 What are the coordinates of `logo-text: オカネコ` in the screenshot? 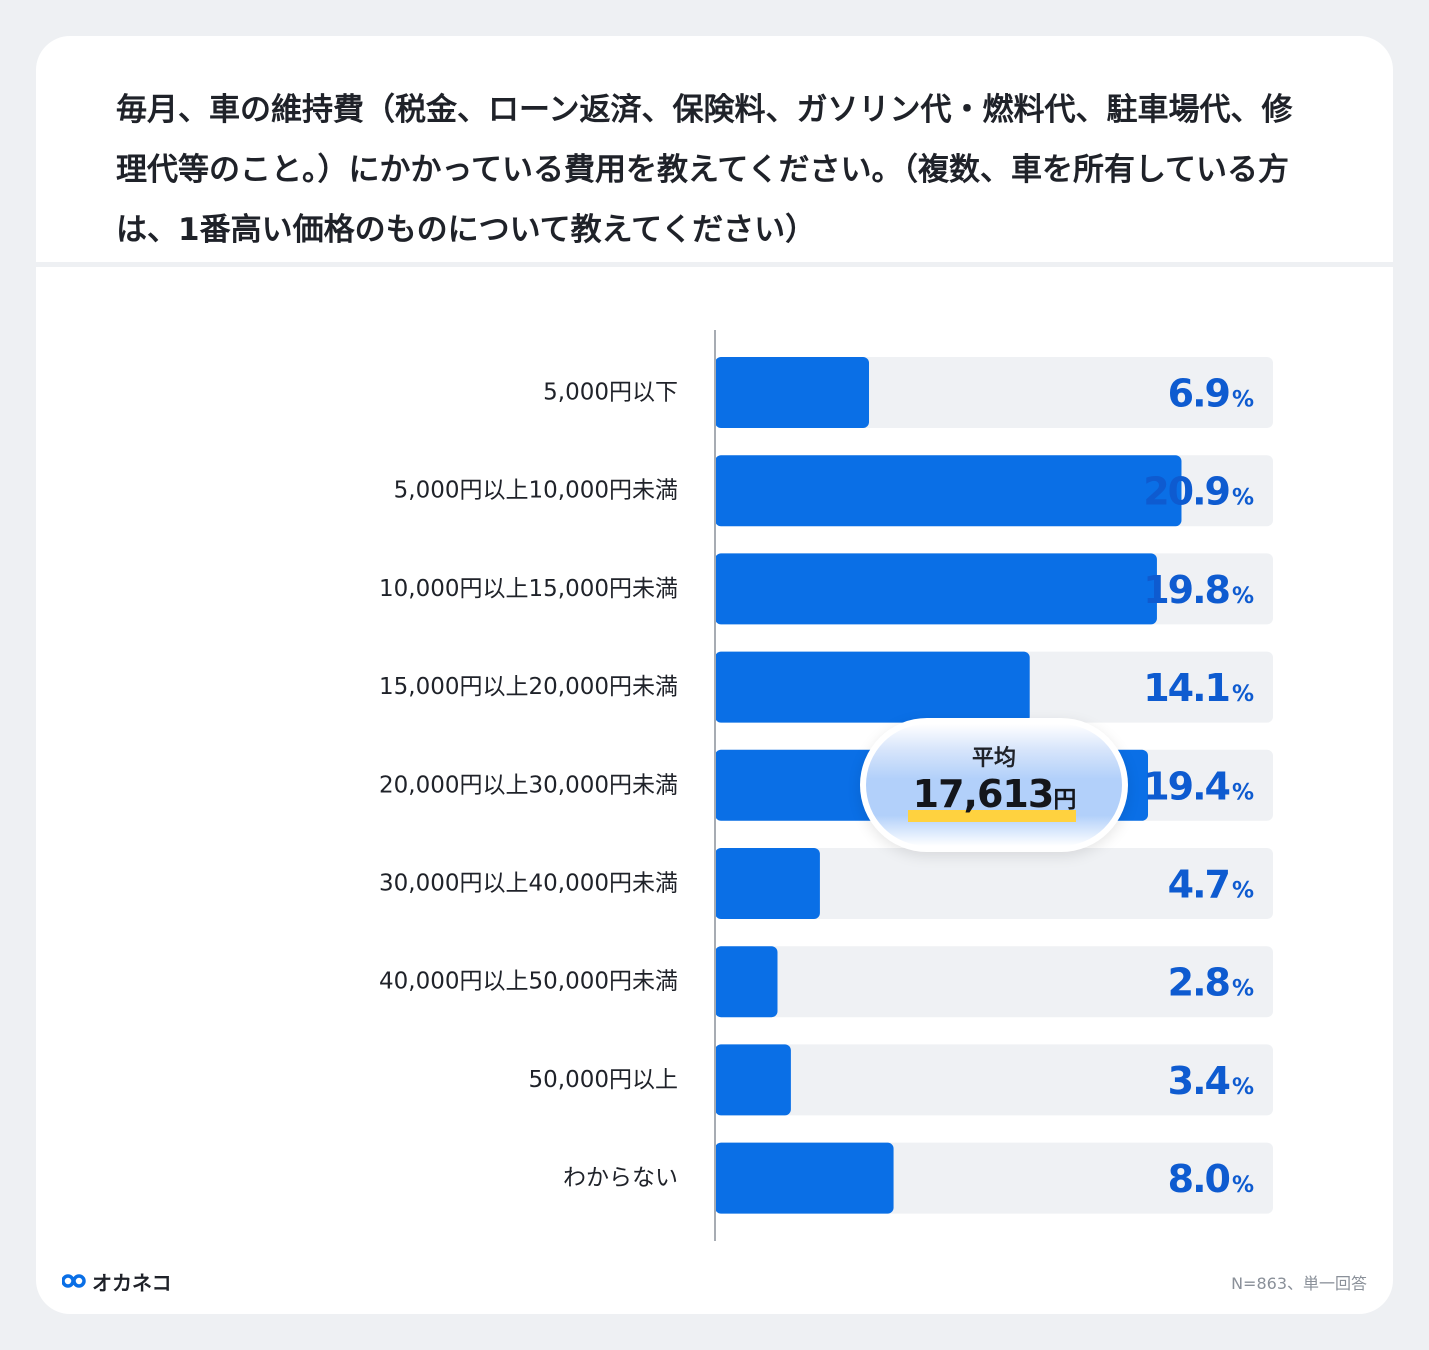 It's located at (132, 1282).